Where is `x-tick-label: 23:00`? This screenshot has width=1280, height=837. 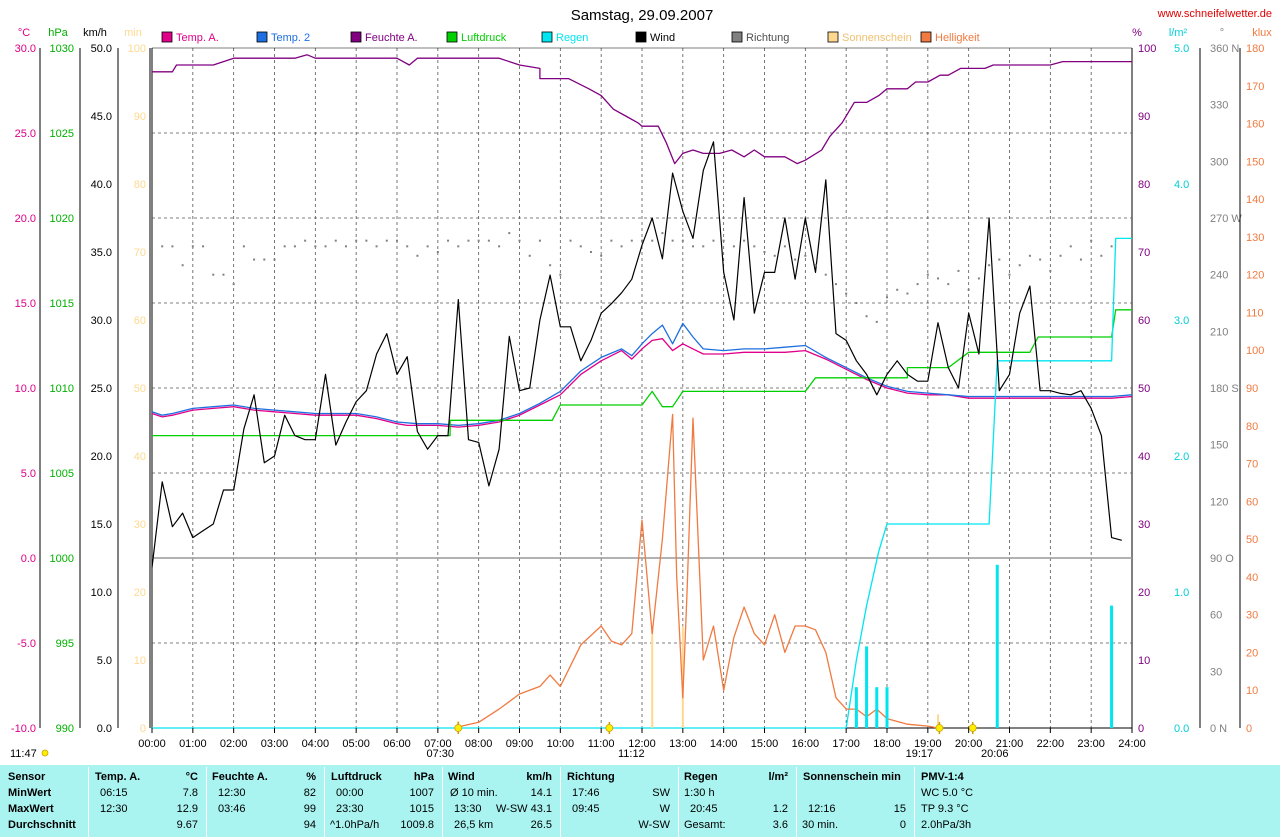
x-tick-label: 23:00 is located at coordinates (1091, 744).